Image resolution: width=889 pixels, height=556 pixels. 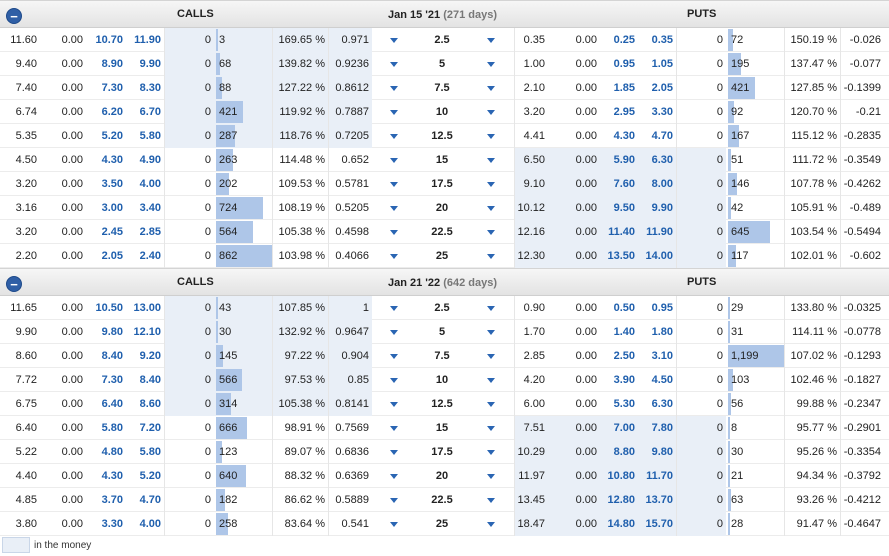 What do you see at coordinates (147, 40) in the screenshot?
I see `call-ask: 11.90` at bounding box center [147, 40].